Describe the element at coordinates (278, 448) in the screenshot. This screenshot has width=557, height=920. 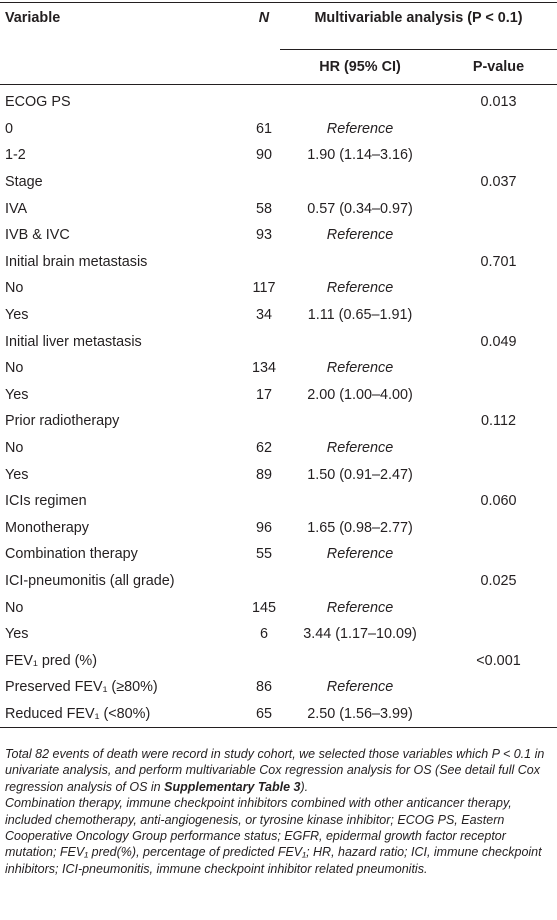
I see `table-row: No 62 Reference` at that location.